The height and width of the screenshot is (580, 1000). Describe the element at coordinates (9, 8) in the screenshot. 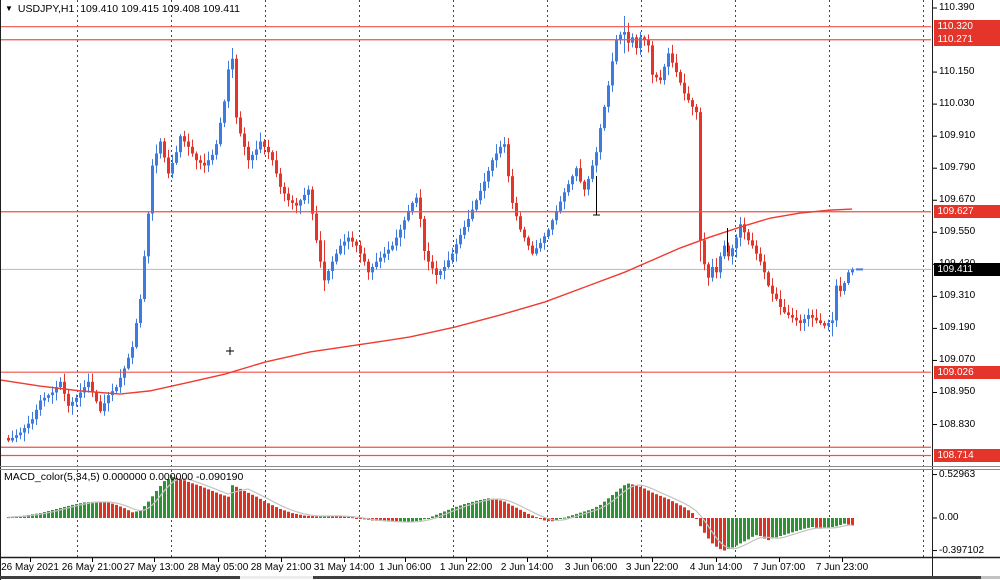

I see `chart-dropdown-icon: ▼` at that location.